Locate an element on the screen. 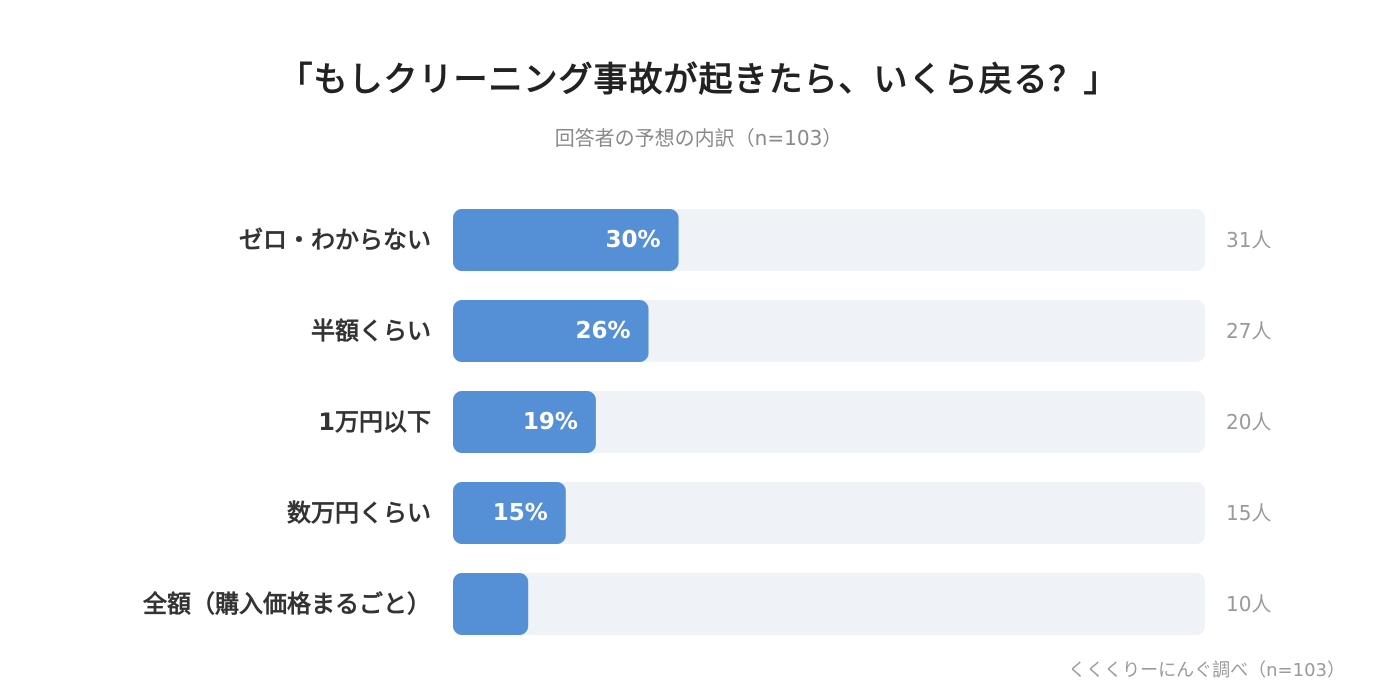 This screenshot has height=691, width=1397. value-label: 26% is located at coordinates (602, 331).